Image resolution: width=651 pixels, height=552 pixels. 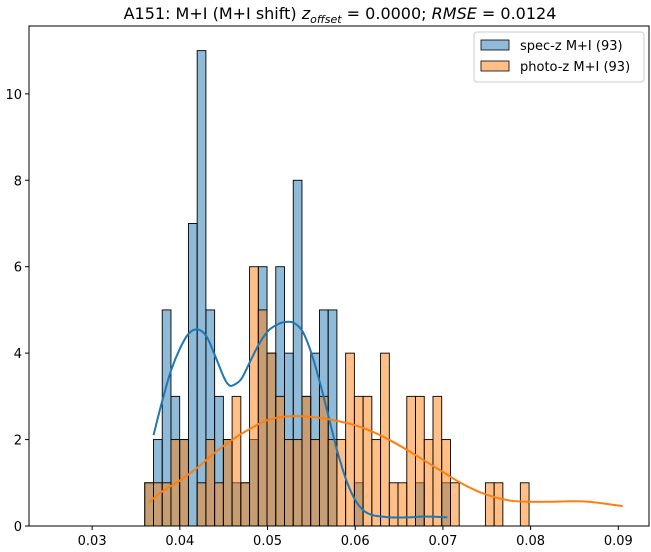 What do you see at coordinates (17, 311) in the screenshot?
I see `y-axis: 0 2 4 6 8 10` at bounding box center [17, 311].